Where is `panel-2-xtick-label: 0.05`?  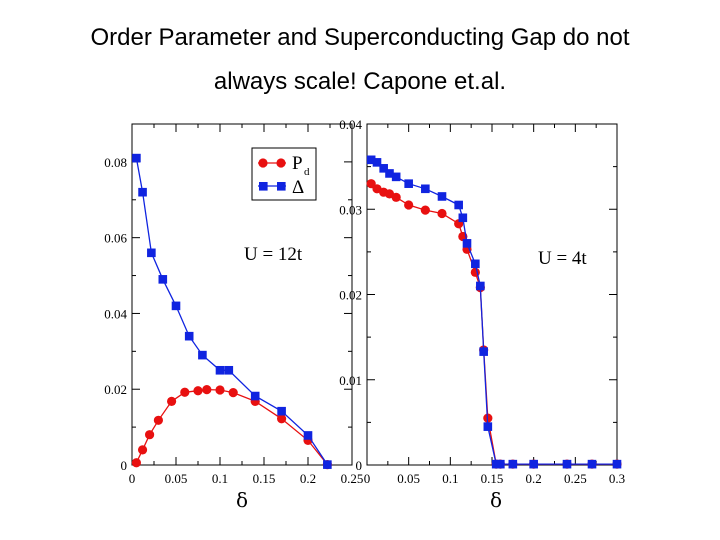 panel-2-xtick-label: 0.05 is located at coordinates (408, 478).